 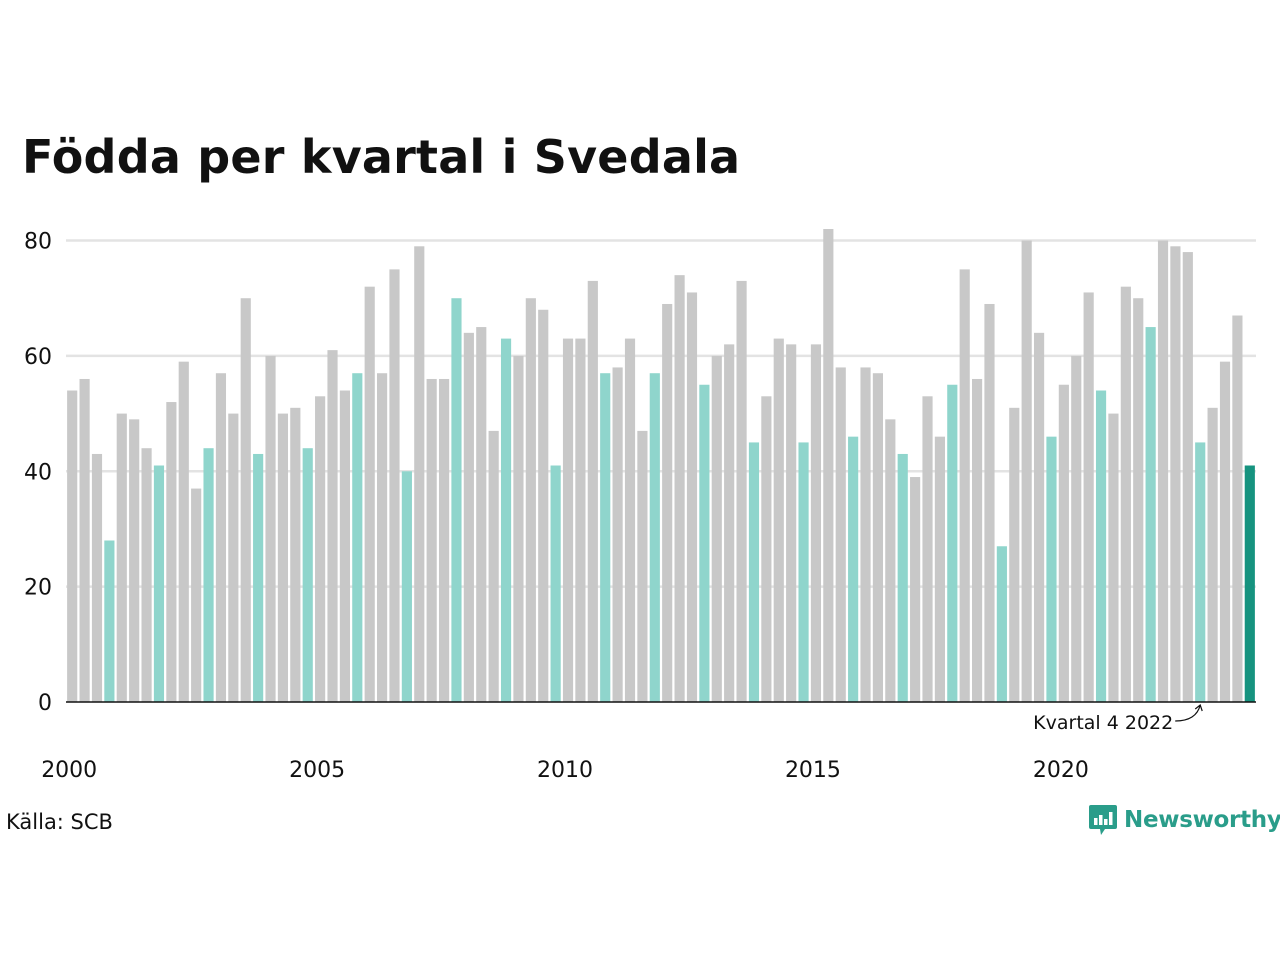 What do you see at coordinates (59, 822) in the screenshot?
I see `source-label: Källa: SCB` at bounding box center [59, 822].